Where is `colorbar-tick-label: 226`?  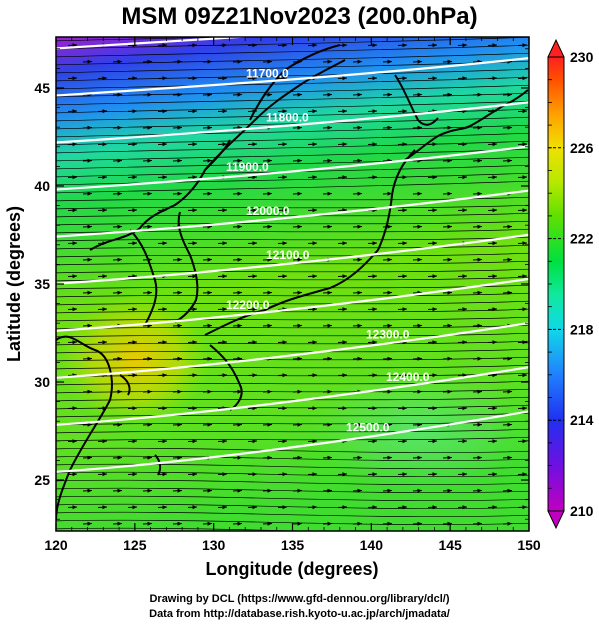 colorbar-tick-label: 226 is located at coordinates (582, 148).